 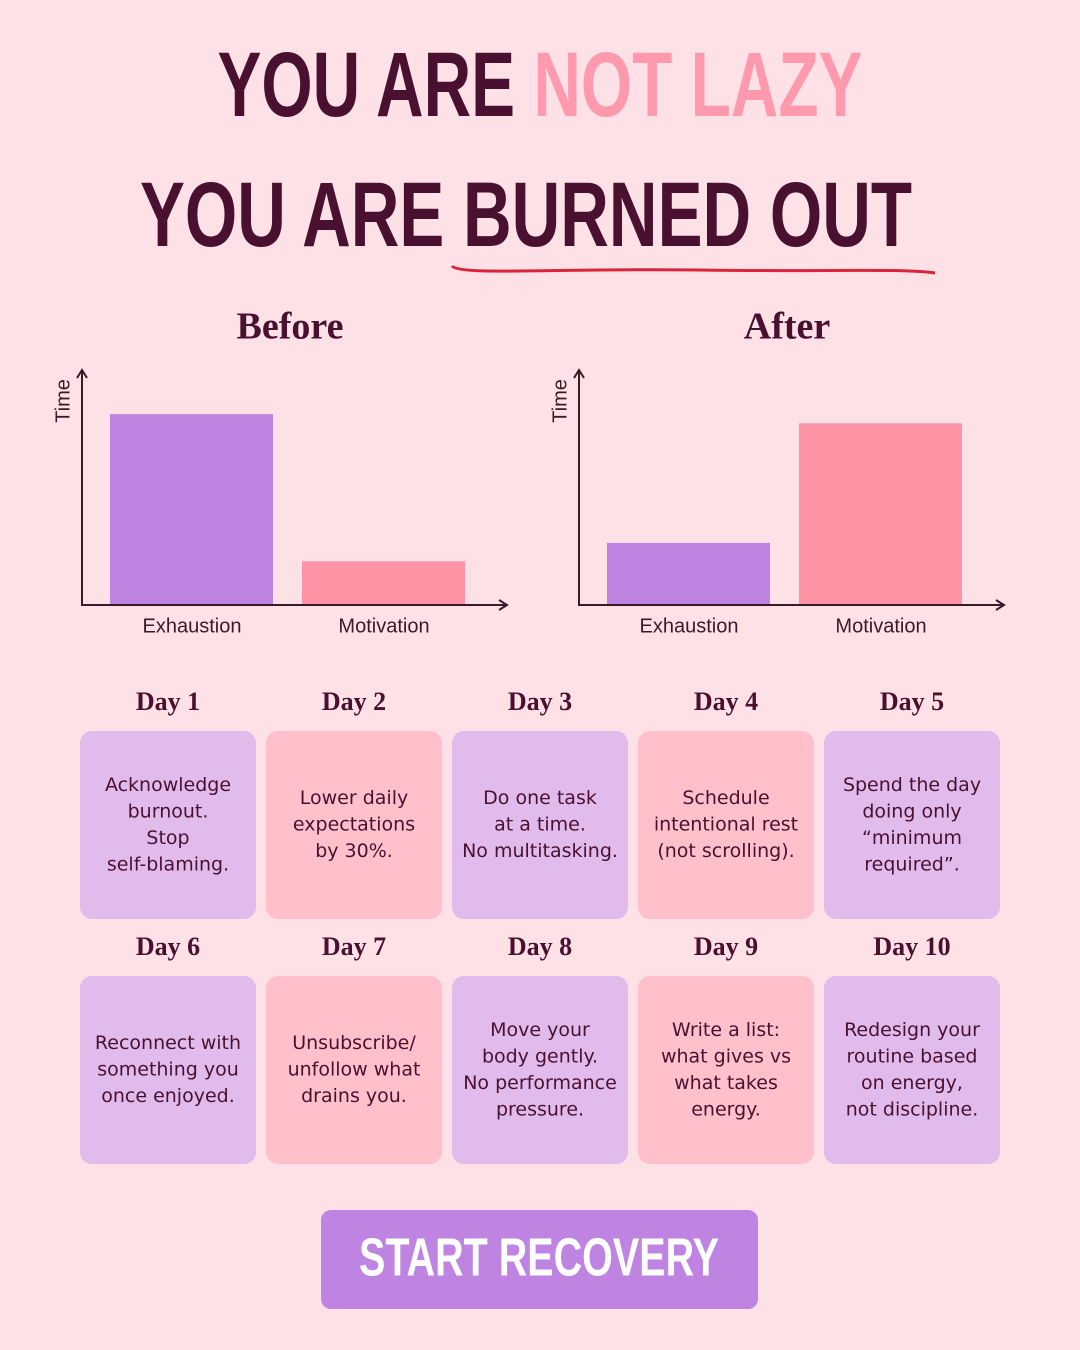 What do you see at coordinates (540, 1109) in the screenshot?
I see `card-text: pressure.` at bounding box center [540, 1109].